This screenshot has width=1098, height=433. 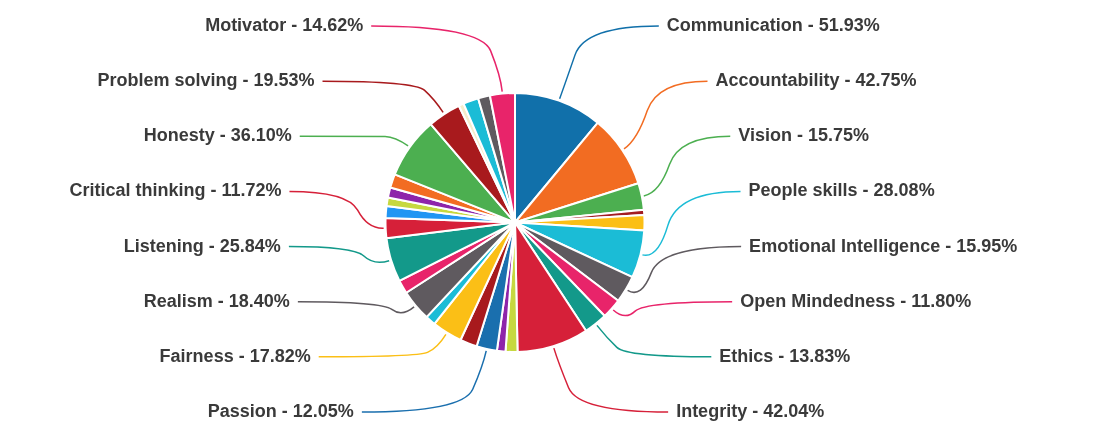 I want to click on slice-label: Passion - 12.05%, so click(x=280, y=410).